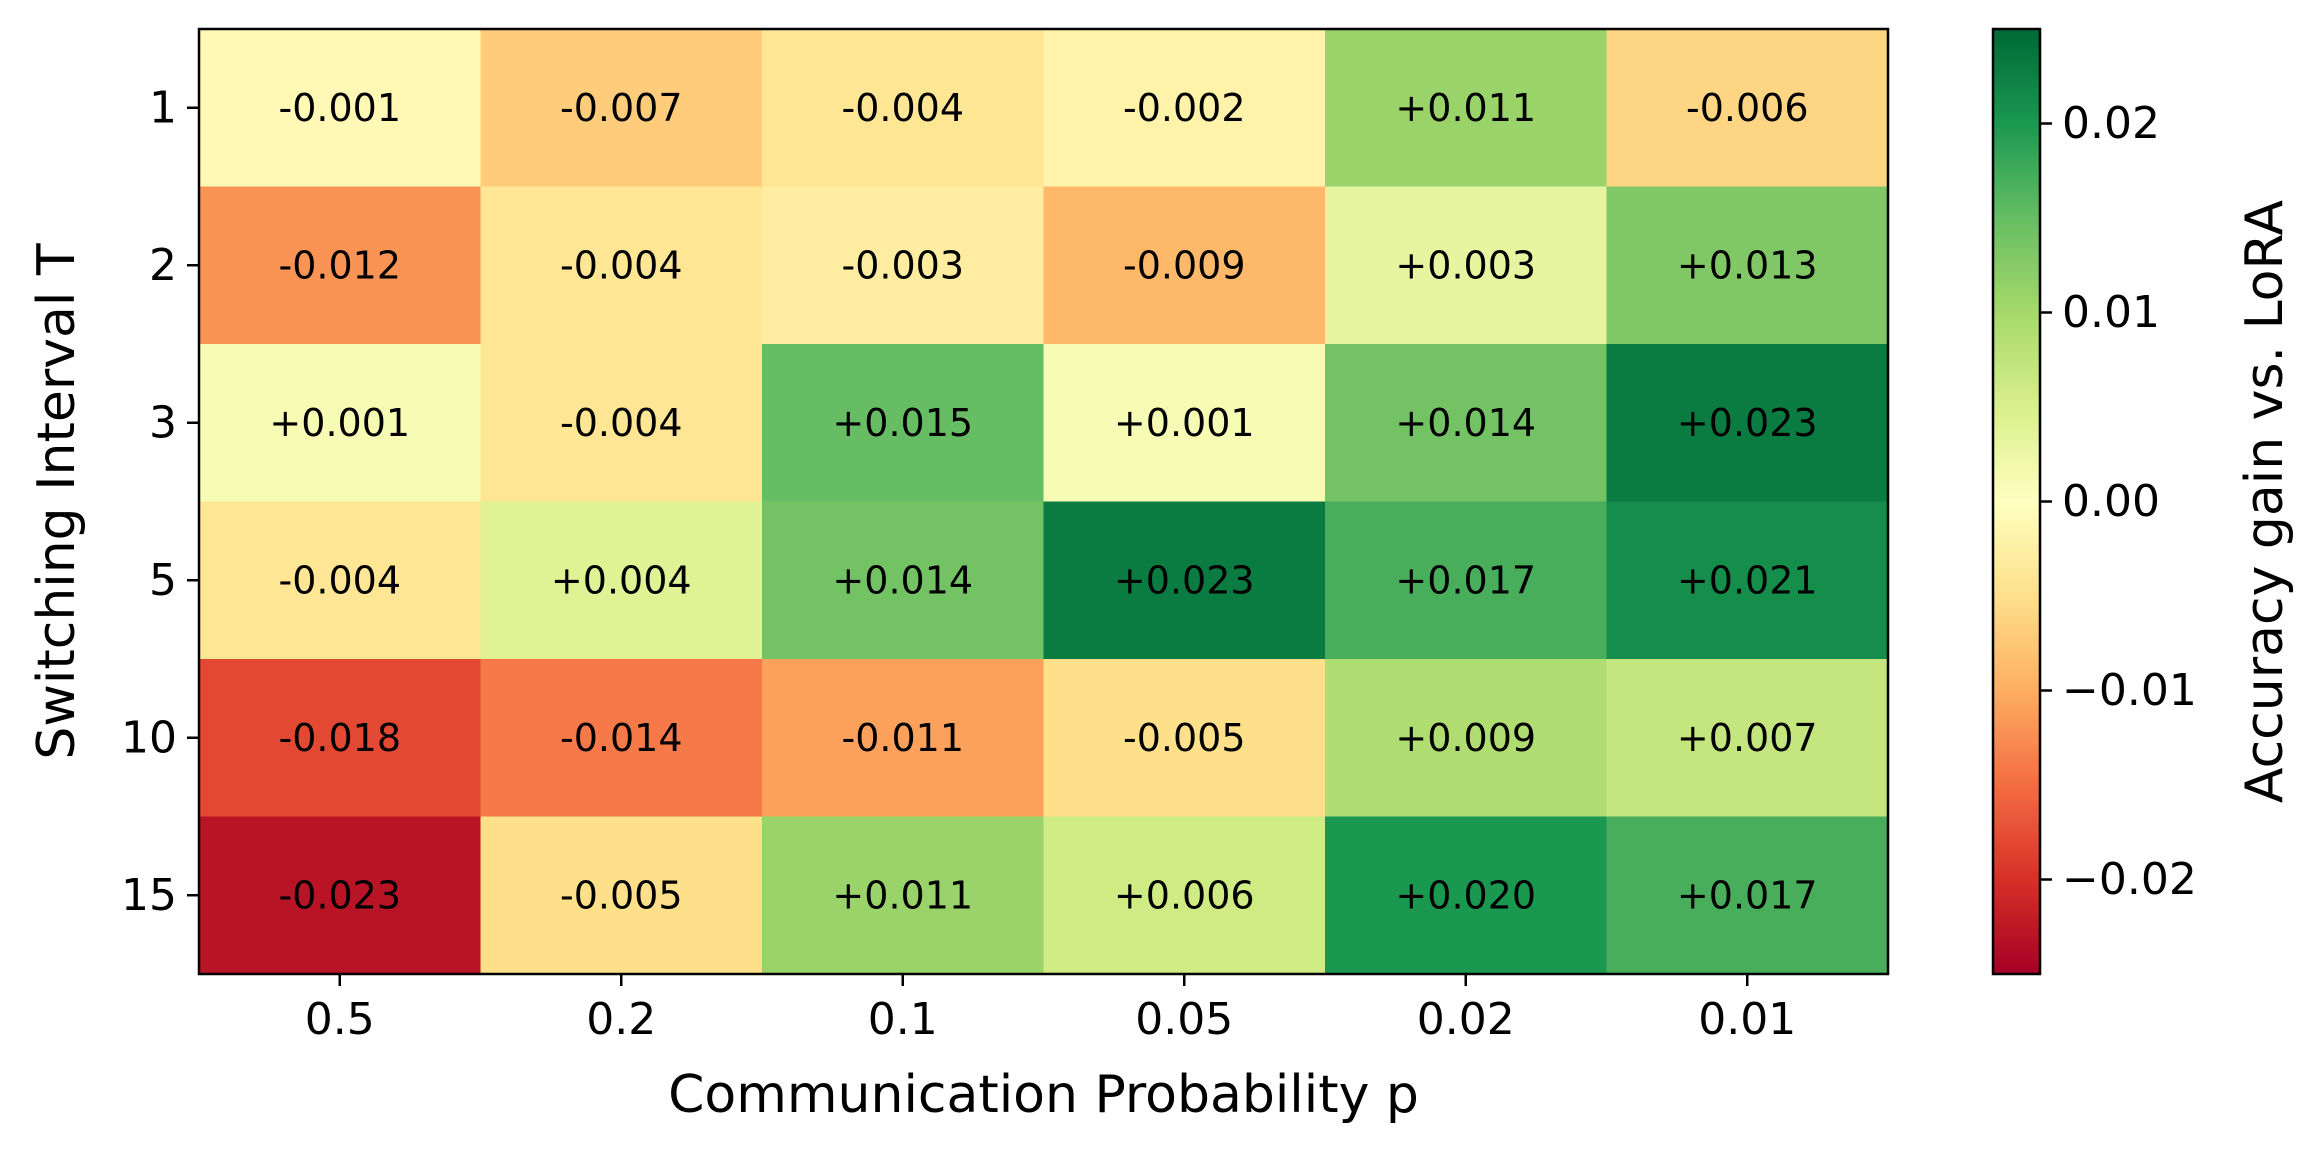 The width and height of the screenshot is (2316, 1150). What do you see at coordinates (2129, 879) in the screenshot?
I see `colorbar-tick-label: −0.02` at bounding box center [2129, 879].